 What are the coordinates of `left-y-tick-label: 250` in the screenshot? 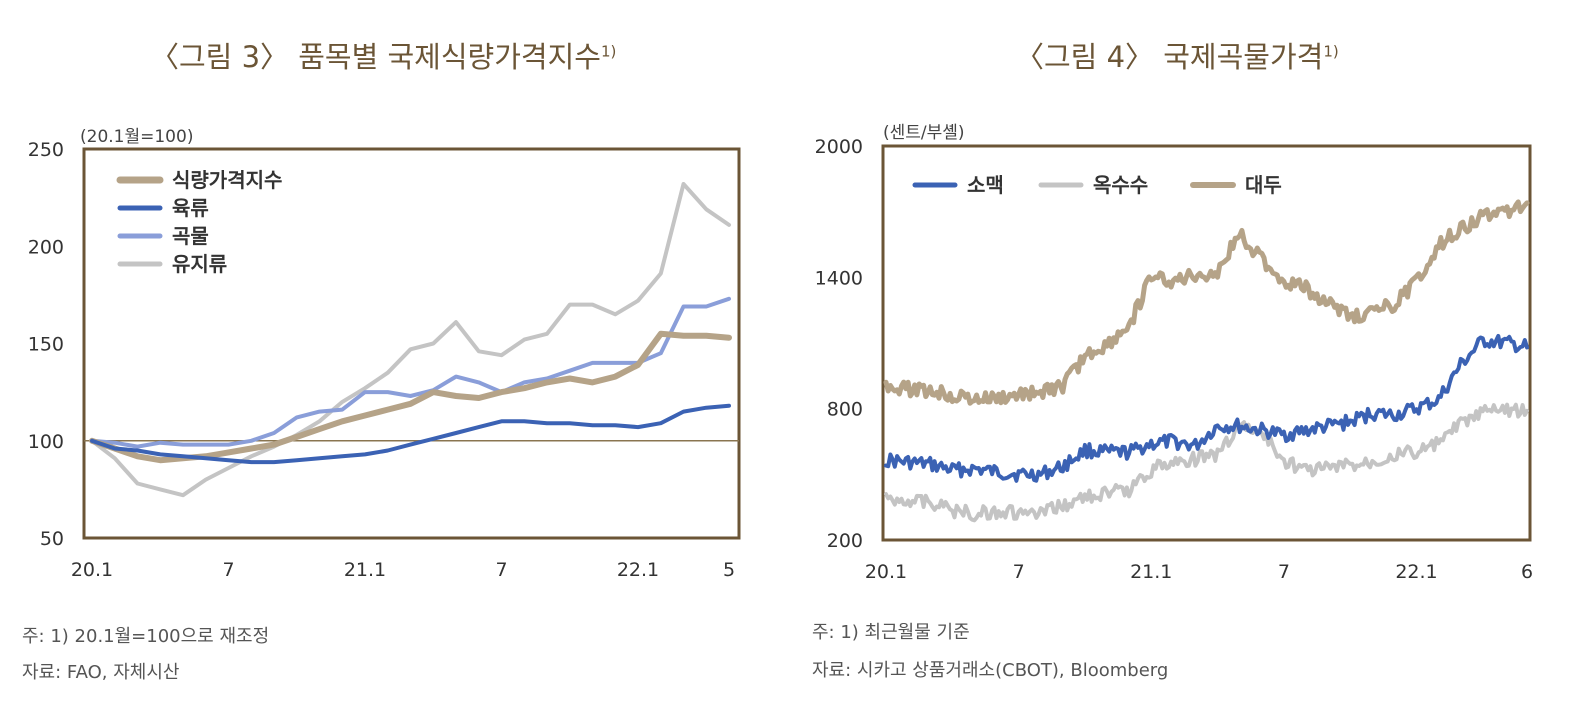 It's located at (46, 150).